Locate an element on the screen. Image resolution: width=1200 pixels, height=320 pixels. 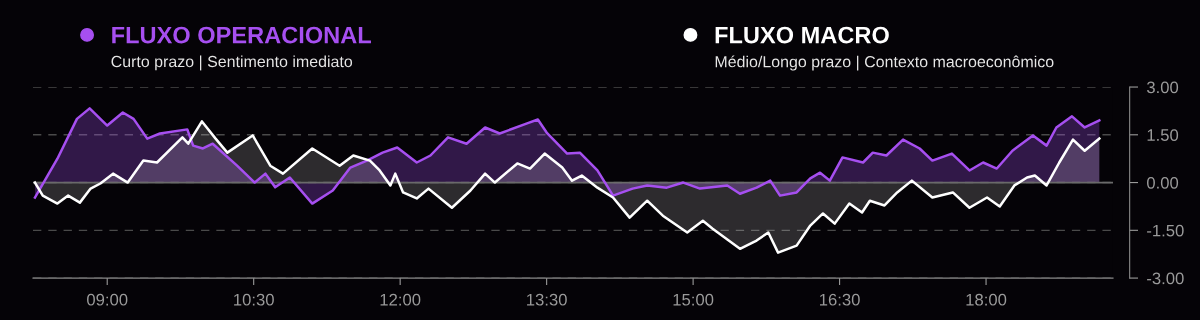
x-tick-label: 09:00 is located at coordinates (107, 299).